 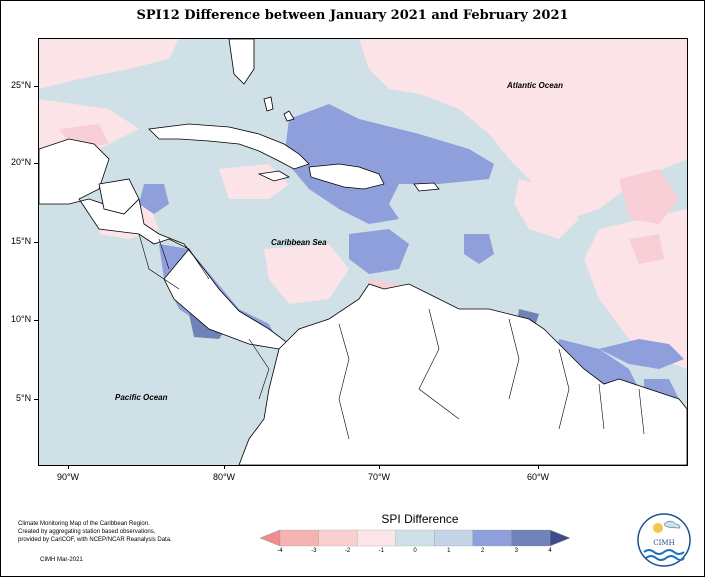 What do you see at coordinates (347, 551) in the screenshot?
I see `colorbar-tick-label: -2` at bounding box center [347, 551].